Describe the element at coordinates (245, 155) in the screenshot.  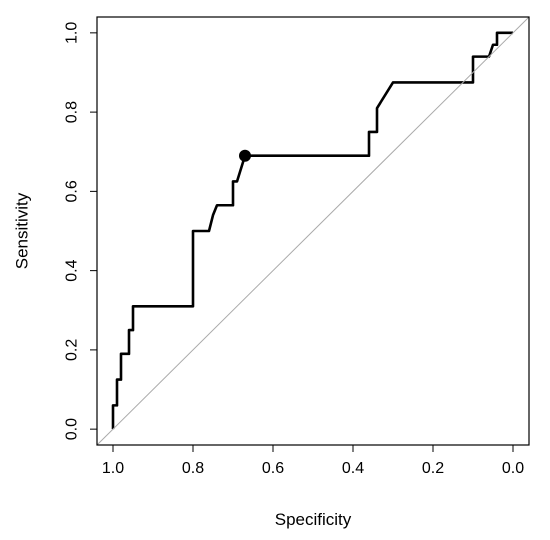
I see `optimal-threshold-point` at that location.